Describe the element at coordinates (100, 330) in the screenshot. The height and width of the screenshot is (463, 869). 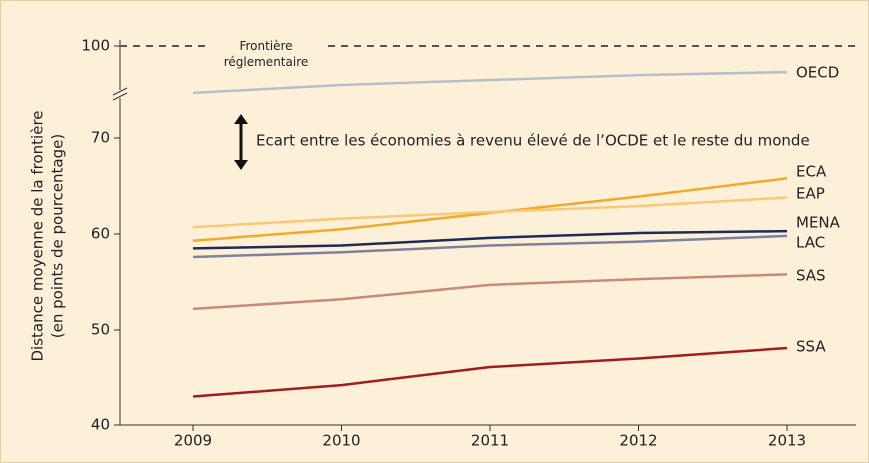
I see `y-tick-label: 50` at that location.